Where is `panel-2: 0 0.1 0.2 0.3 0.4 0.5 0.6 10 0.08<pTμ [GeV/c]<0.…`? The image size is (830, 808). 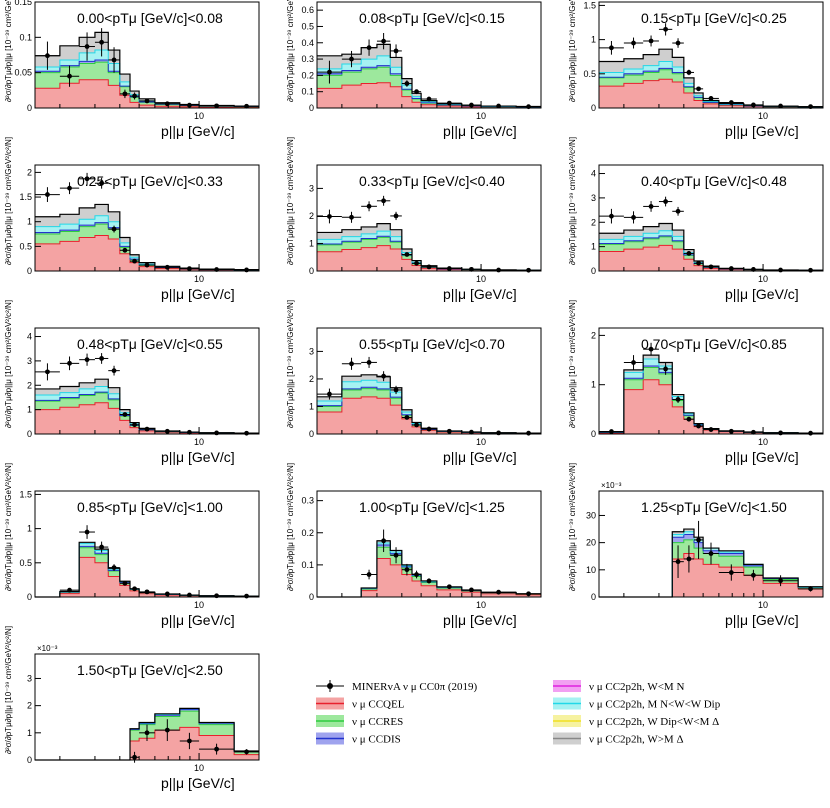 panel-2: 0 0.1 0.2 0.3 0.4 0.5 0.6 10 0.08<pTμ [GeV/c]<0.… is located at coordinates (414, 69).